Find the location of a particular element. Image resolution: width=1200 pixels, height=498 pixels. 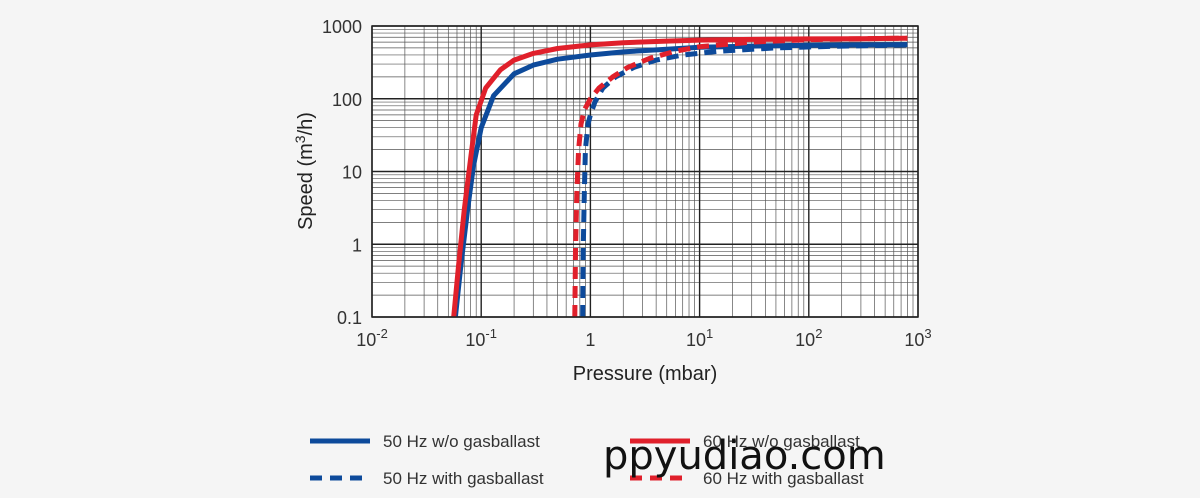

x-tick-label: 10³ is located at coordinates (917, 338).